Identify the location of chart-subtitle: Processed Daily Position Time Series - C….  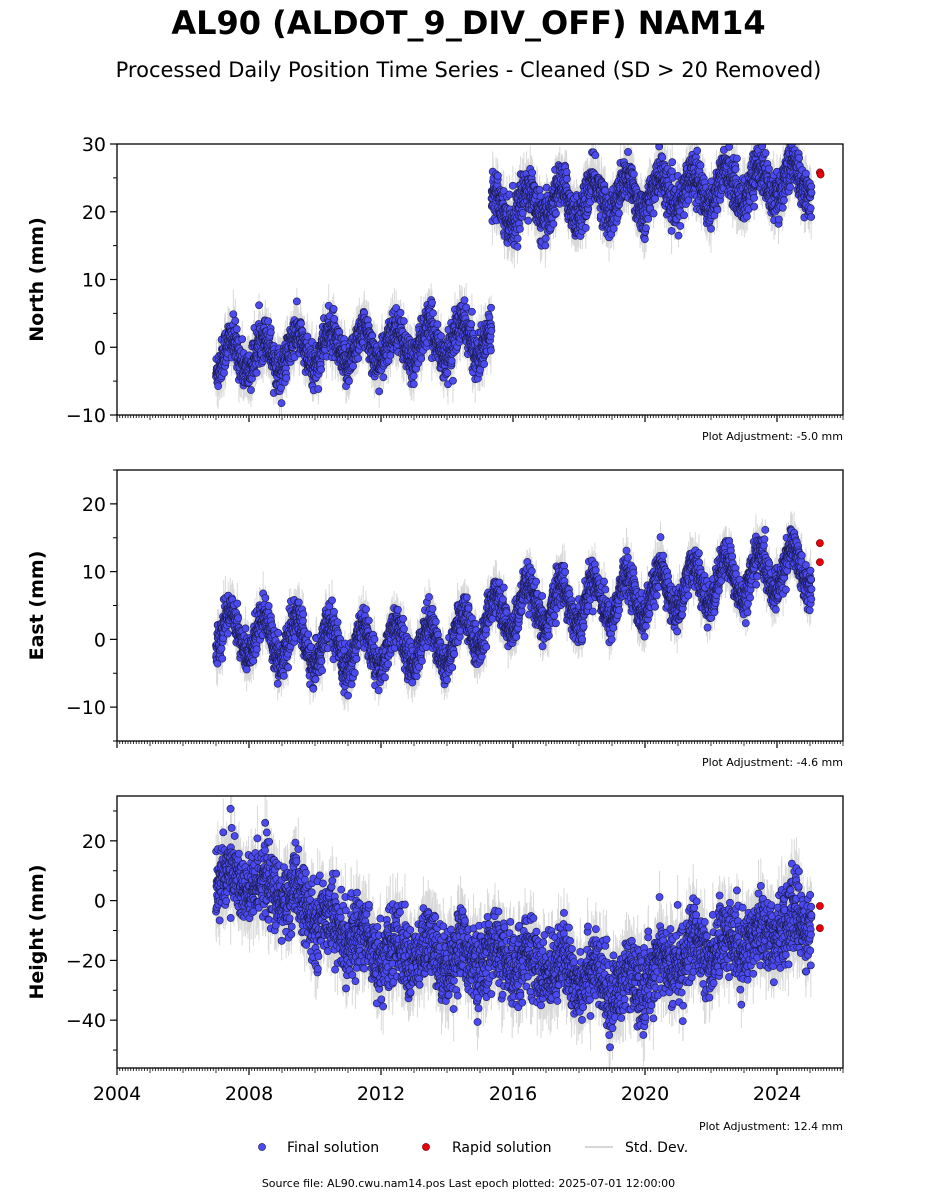
(468, 70).